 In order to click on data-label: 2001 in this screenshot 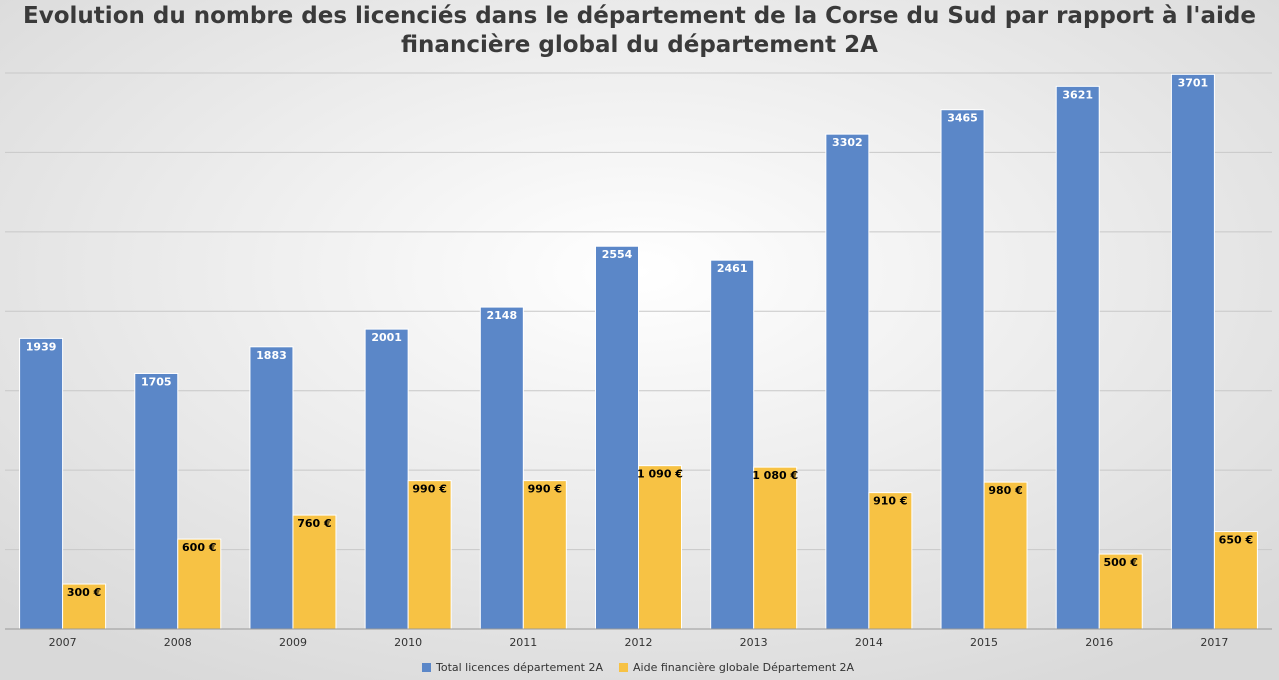, I will do `click(386, 337)`.